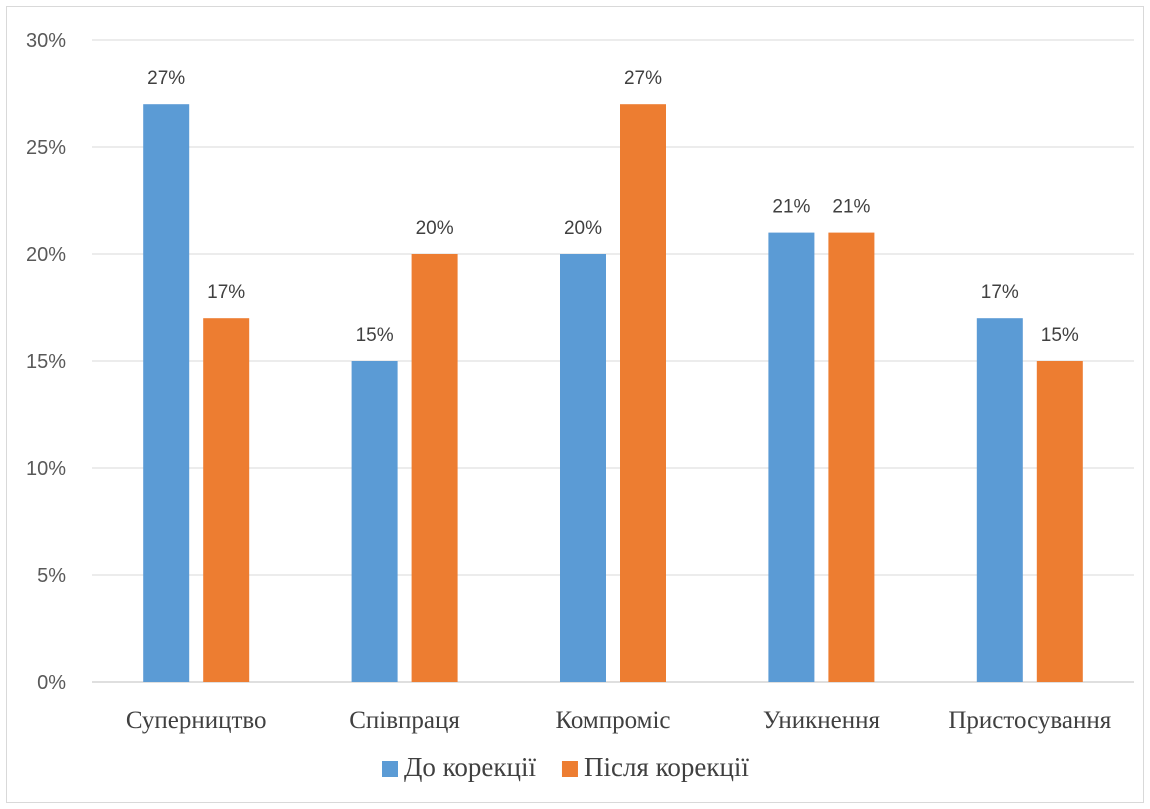 Image resolution: width=1150 pixels, height=809 pixels. Describe the element at coordinates (470, 767) in the screenshot. I see `legend-label: До корекції` at that location.